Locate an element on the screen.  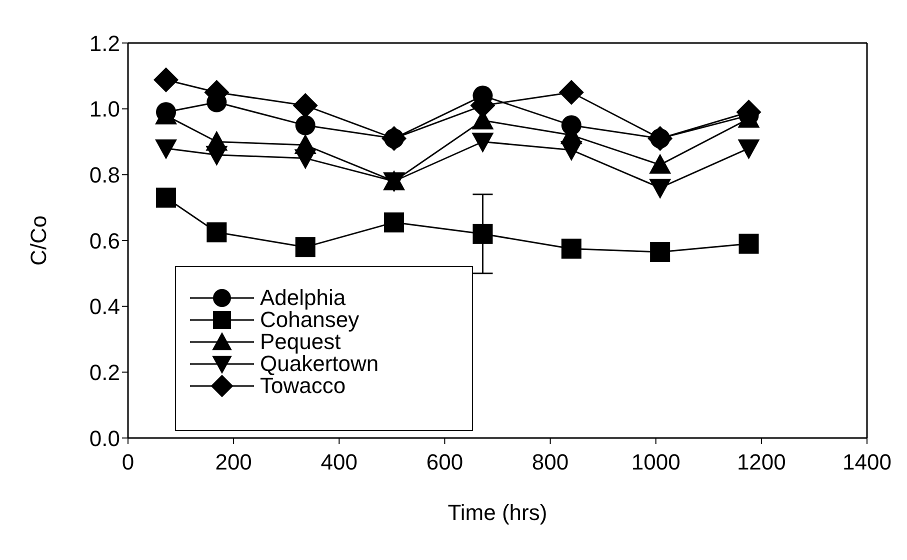
y-tick-label: 1.2 is located at coordinates (104, 43).